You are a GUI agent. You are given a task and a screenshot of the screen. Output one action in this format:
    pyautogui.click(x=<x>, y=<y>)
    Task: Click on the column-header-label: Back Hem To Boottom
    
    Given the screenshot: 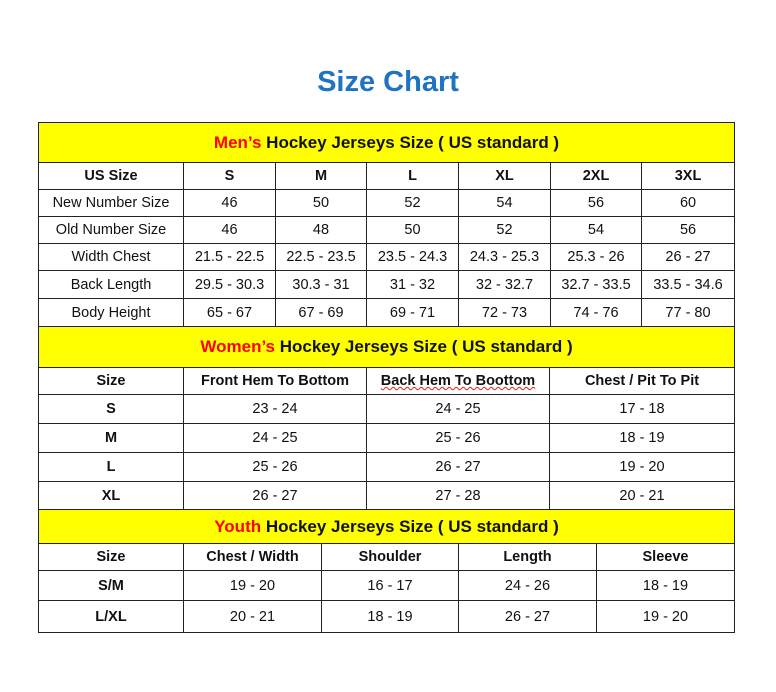 What is the action you would take?
    pyautogui.click(x=458, y=381)
    